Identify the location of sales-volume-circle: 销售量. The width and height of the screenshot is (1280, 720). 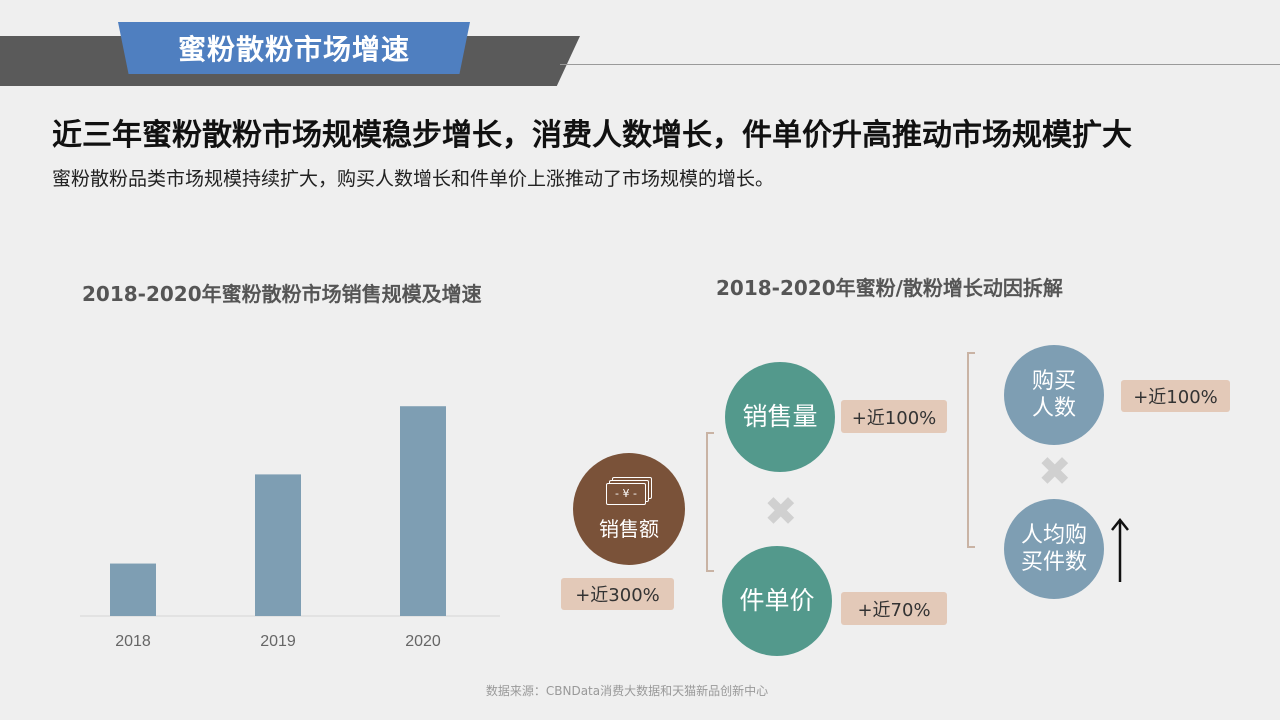
(780, 417).